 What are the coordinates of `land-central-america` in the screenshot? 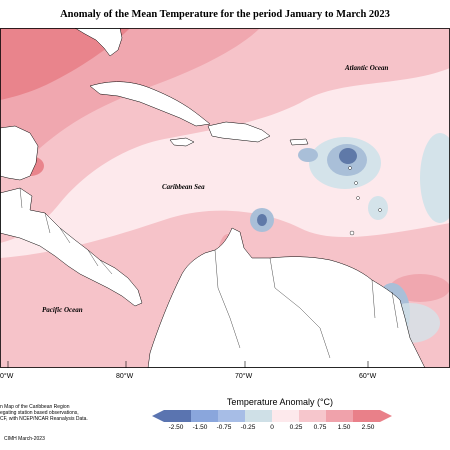 It's located at (71, 247).